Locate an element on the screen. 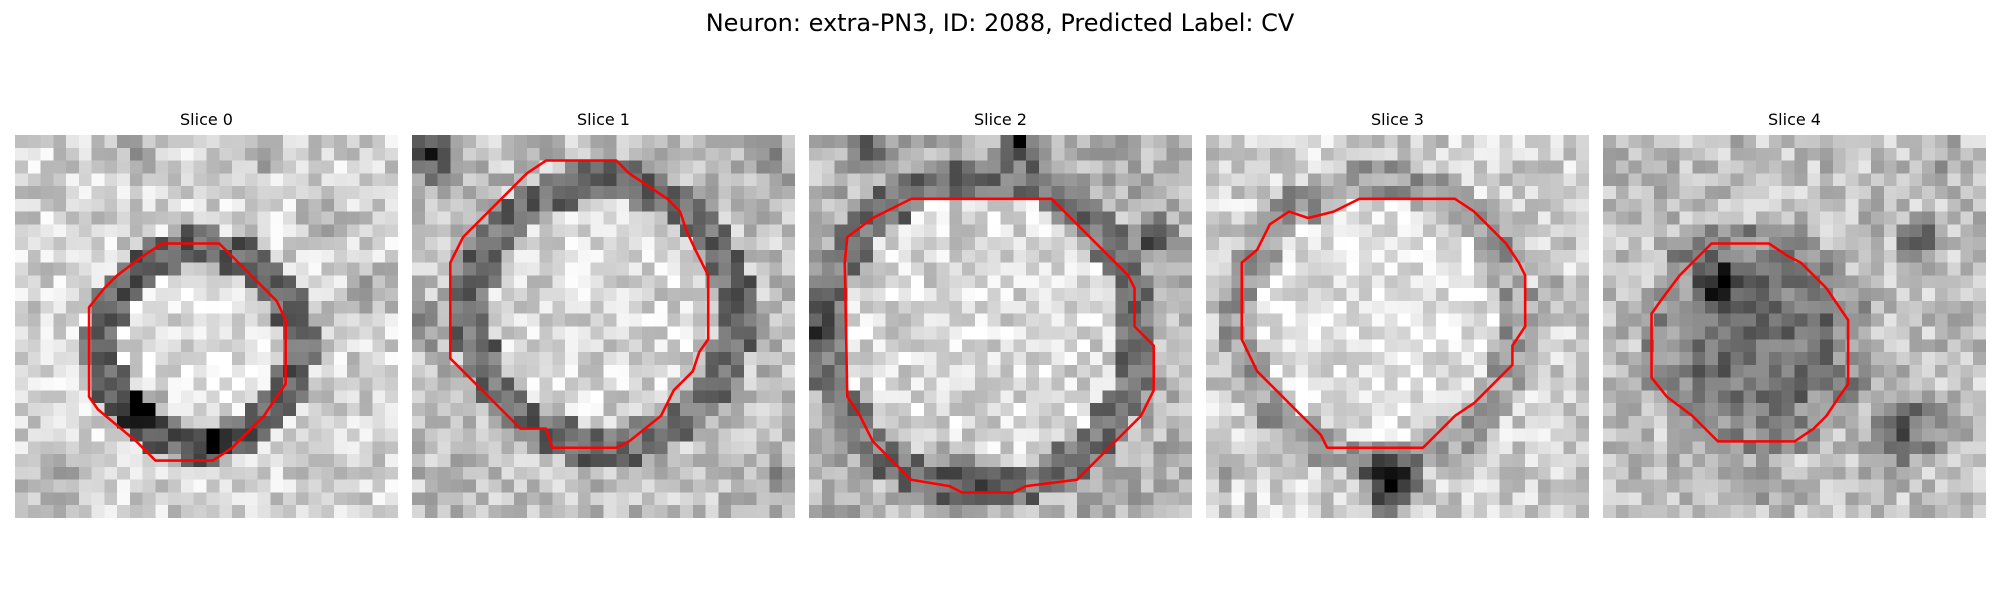 The image size is (2000, 600). slice-panel-3: Slice 3 is located at coordinates (1397, 313).